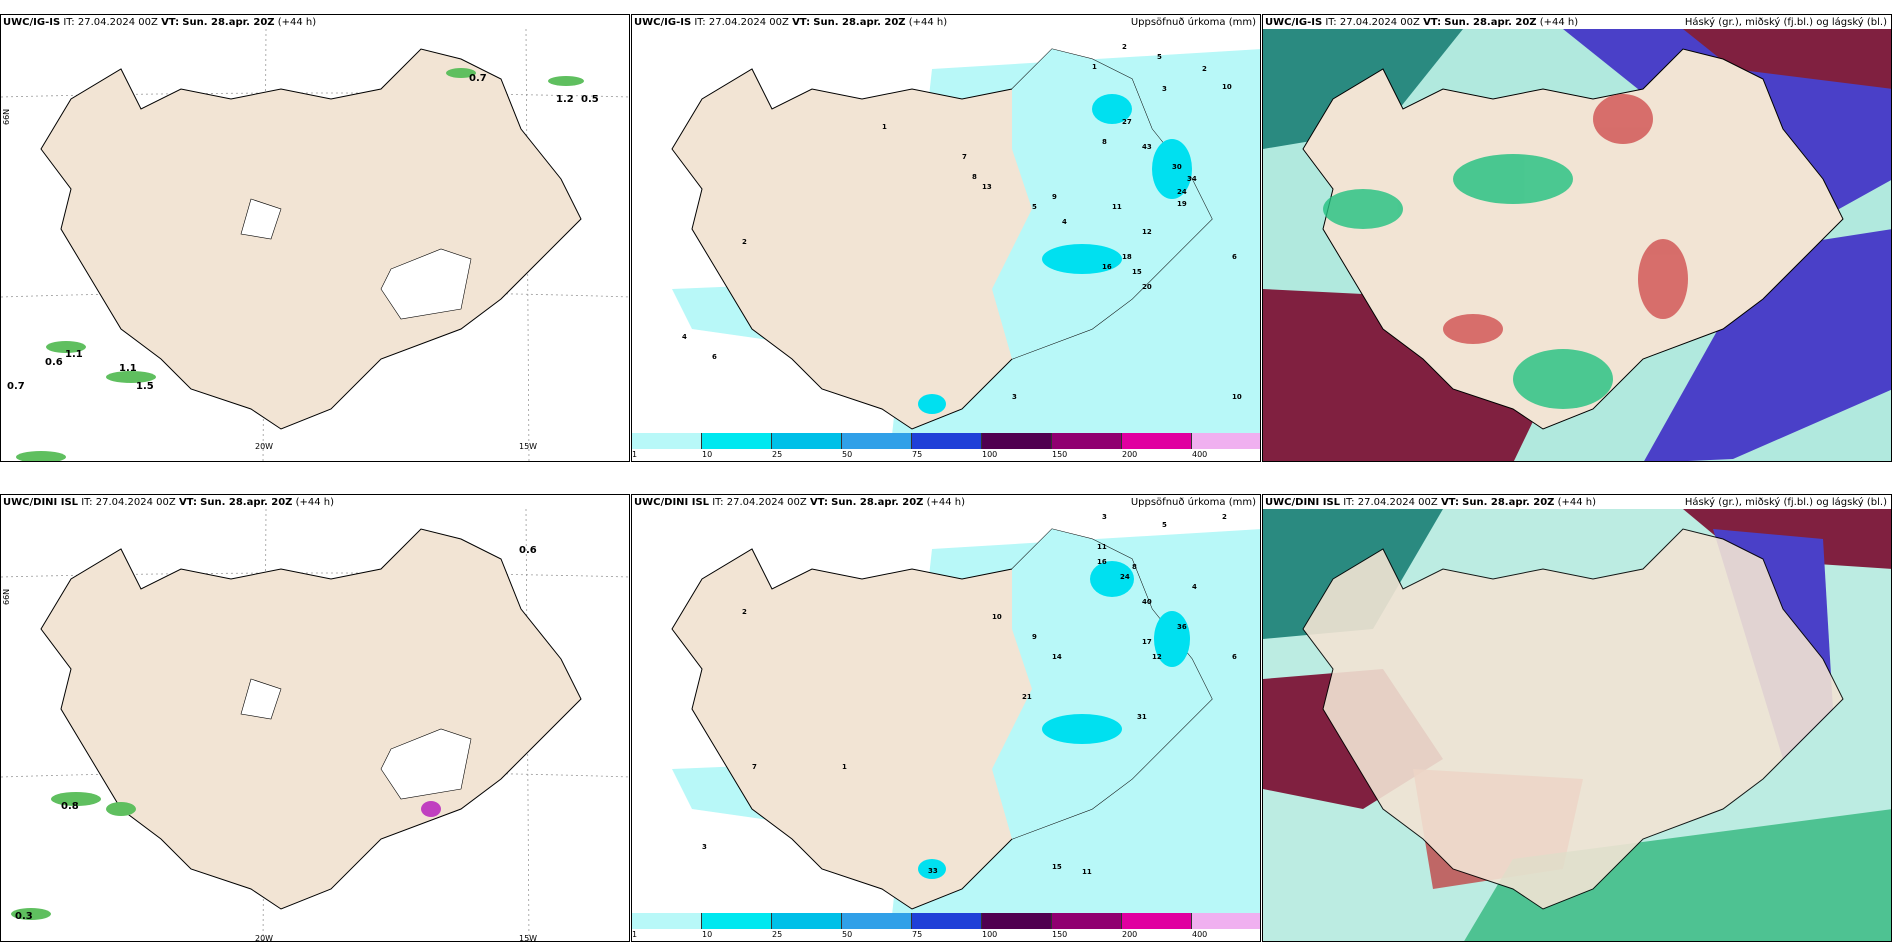 Image resolution: width=1900 pixels, height=950 pixels. What do you see at coordinates (145, 386) in the screenshot?
I see `svg-text: 1.5` at bounding box center [145, 386].